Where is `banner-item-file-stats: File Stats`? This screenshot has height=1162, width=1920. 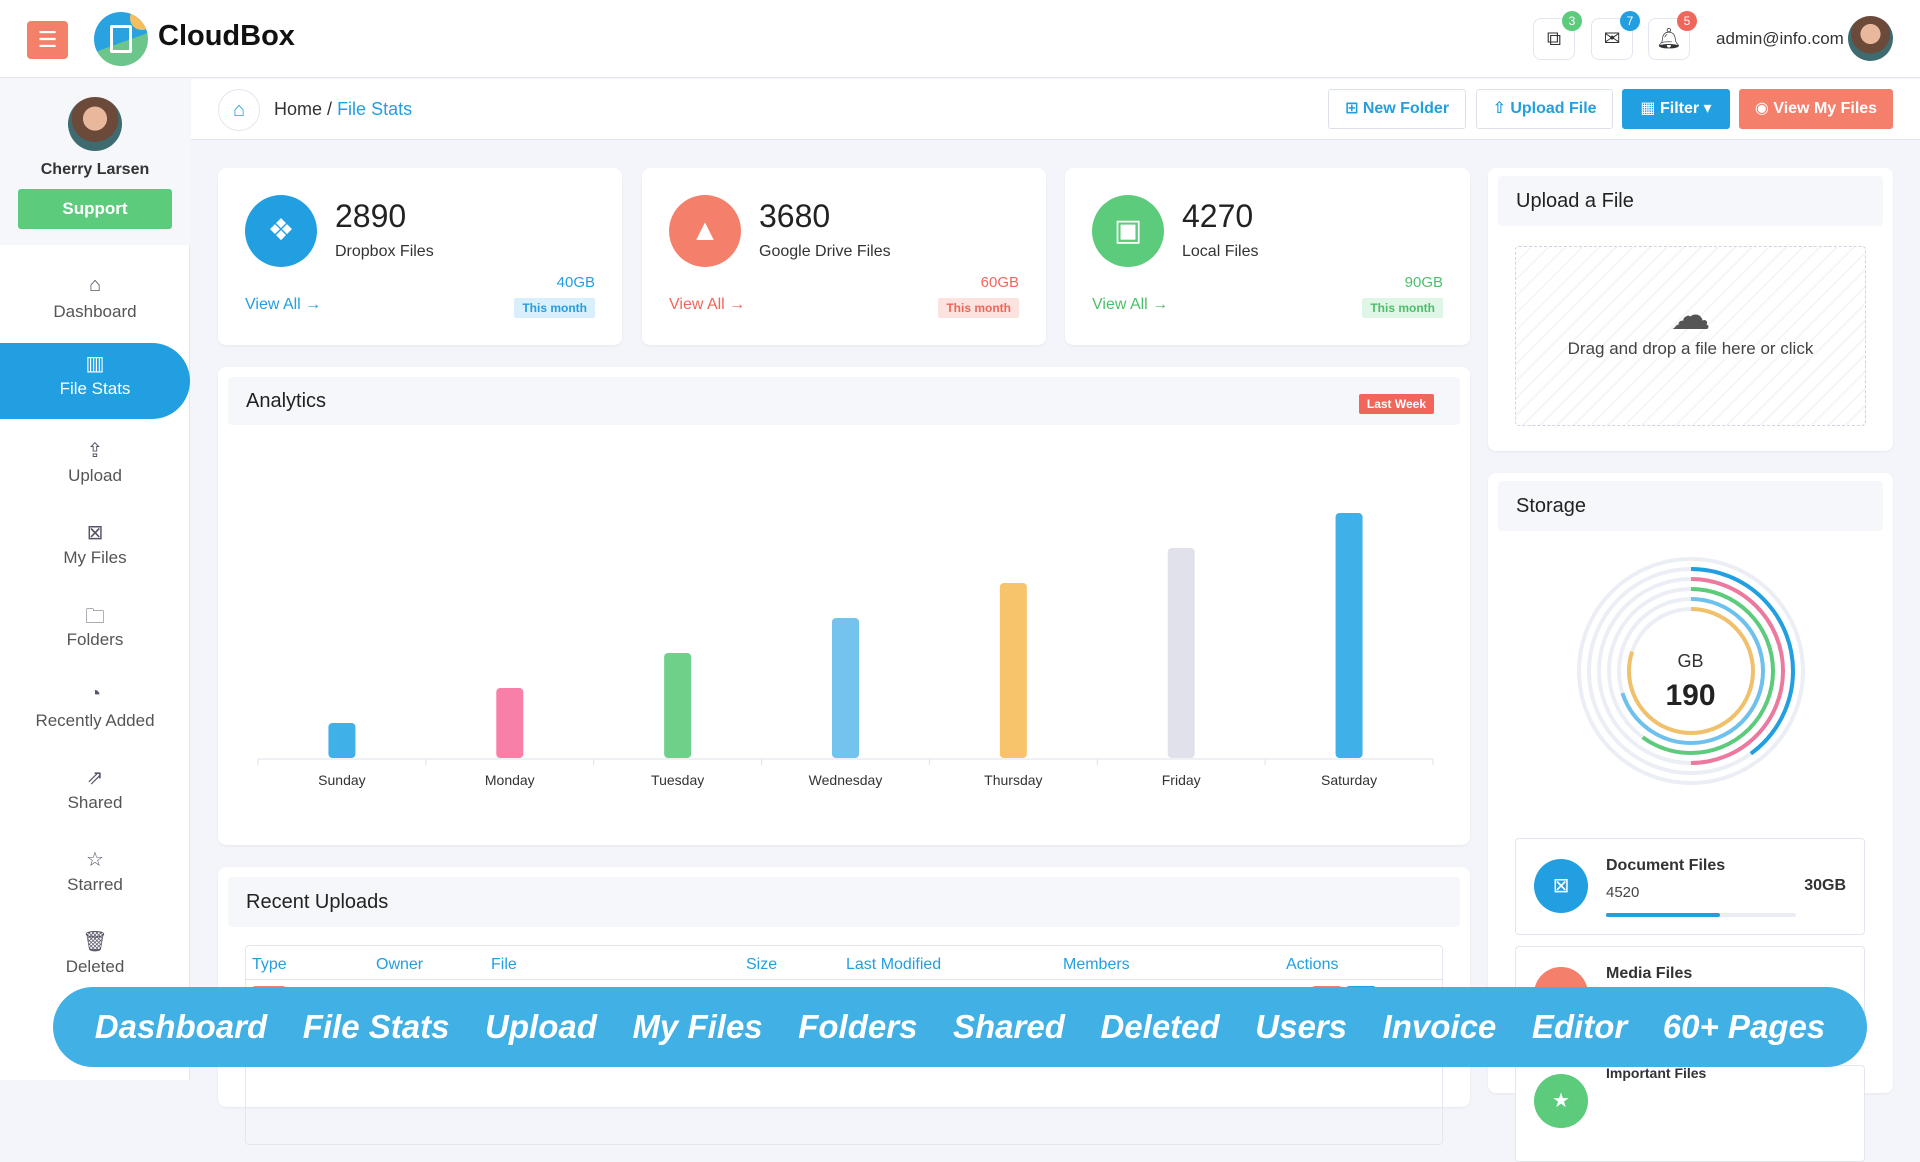 banner-item-file-stats: File Stats is located at coordinates (376, 1026).